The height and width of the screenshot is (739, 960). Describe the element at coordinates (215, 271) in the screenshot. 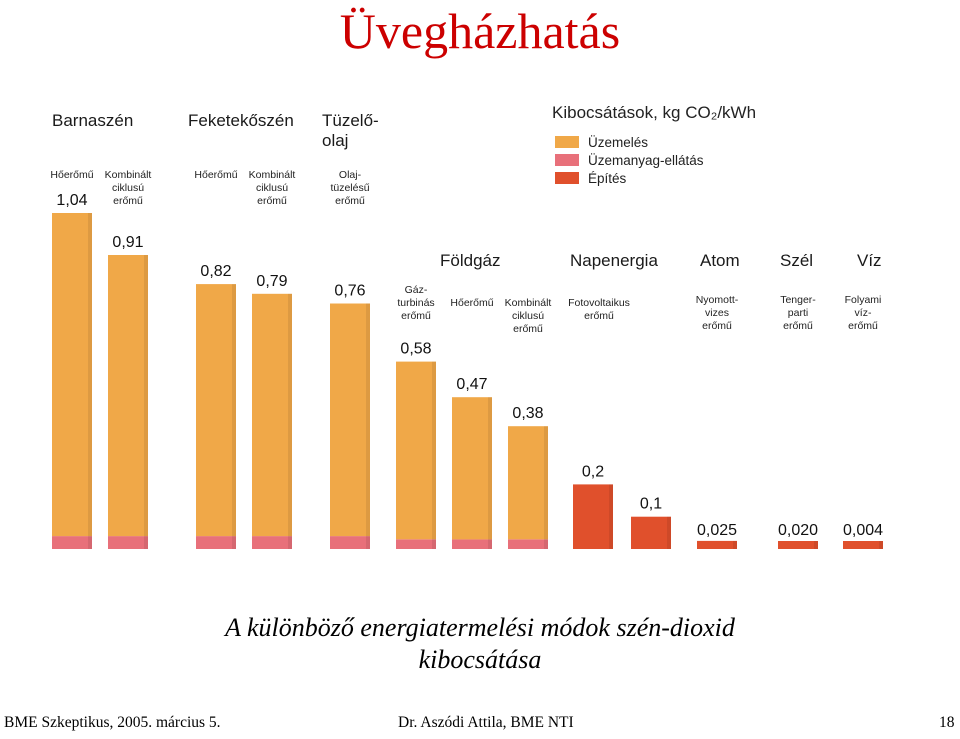

I see `value-label: 0,82` at that location.